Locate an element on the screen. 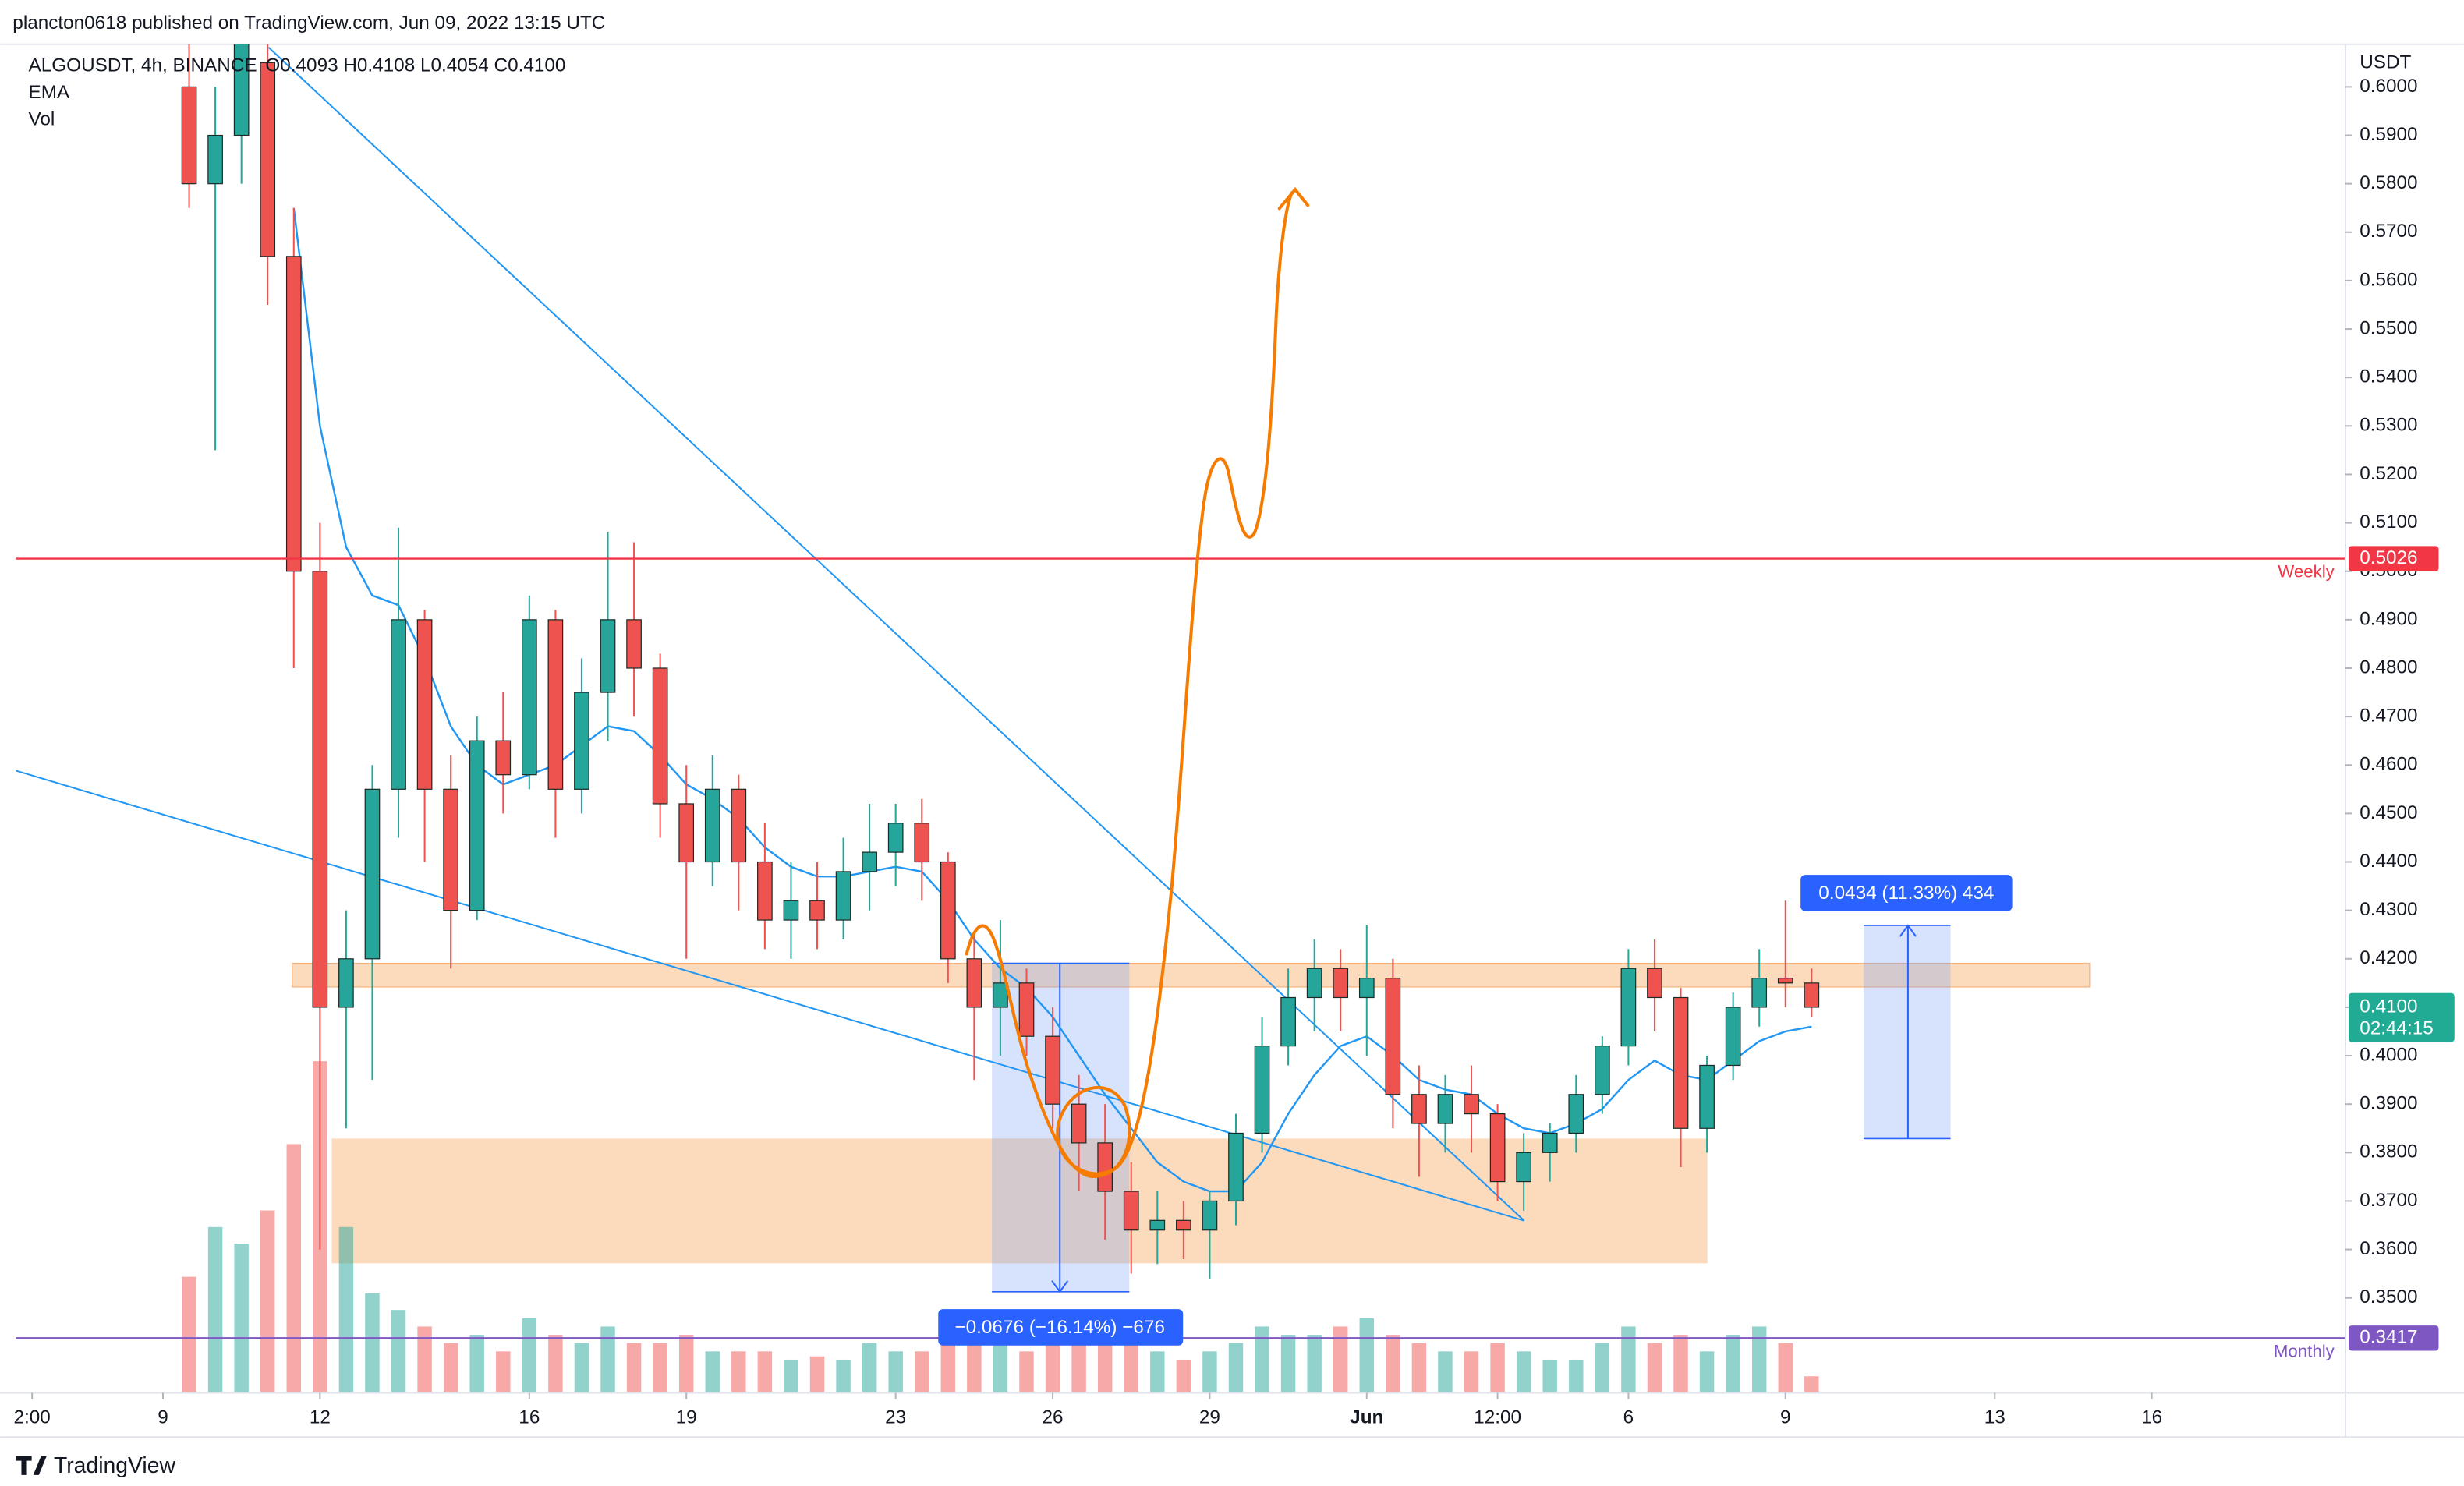 The image size is (2464, 1486). y-tick-label: 0.4900 is located at coordinates (2389, 618).